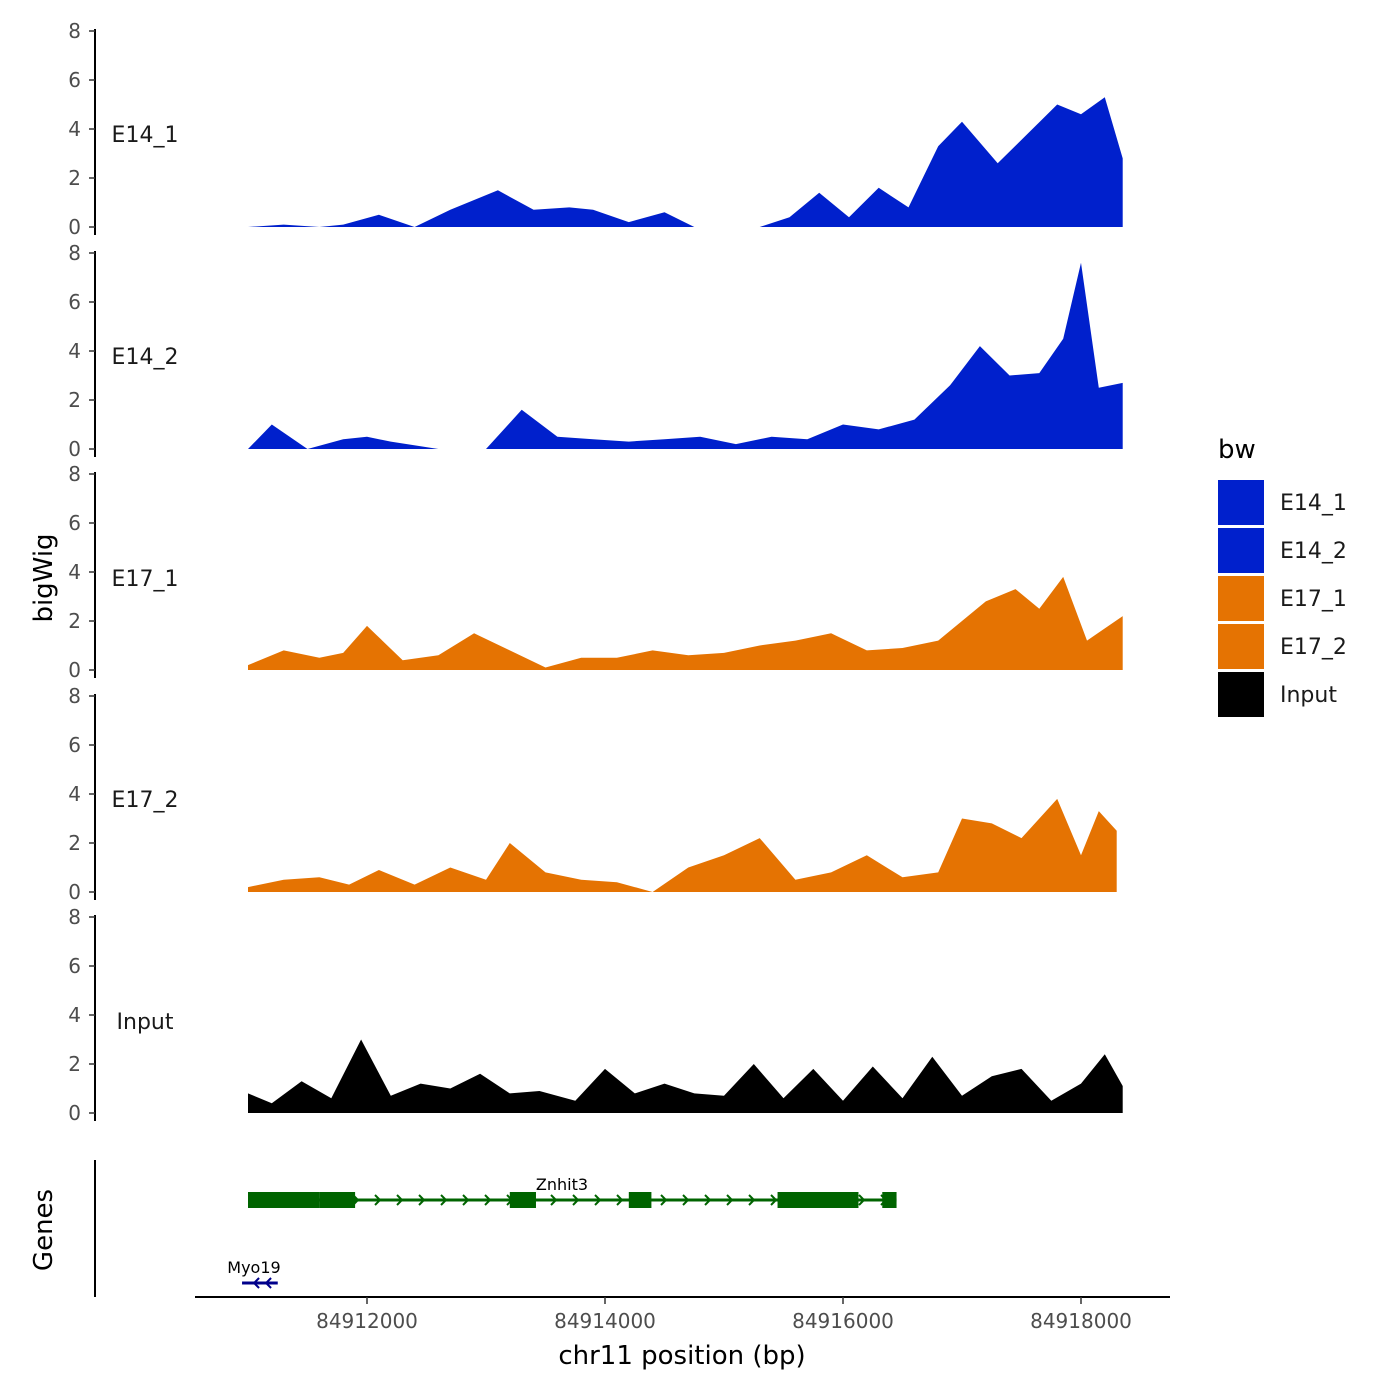 This screenshot has height=1400, width=1400. What do you see at coordinates (681, 1356) in the screenshot?
I see `x-axis-title: chr11 position (bp)` at bounding box center [681, 1356].